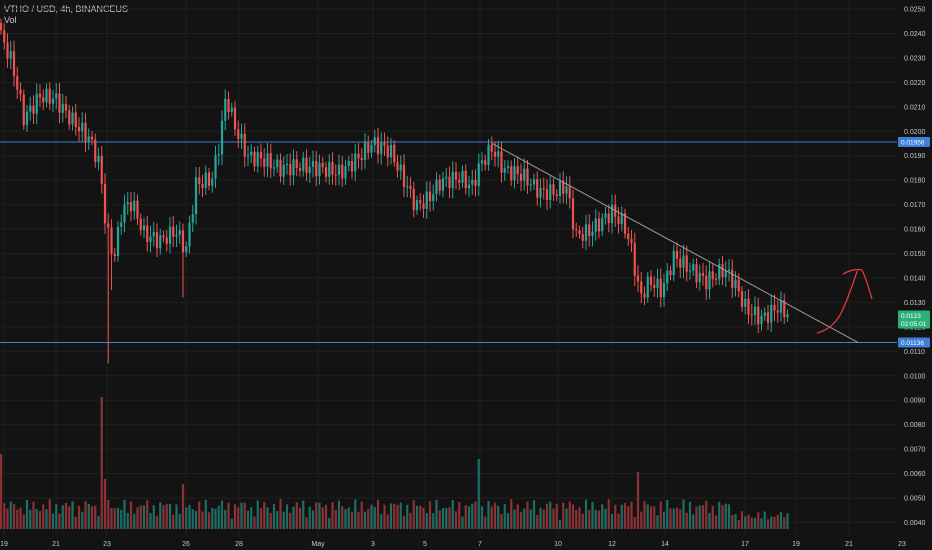 This screenshot has height=550, width=932. What do you see at coordinates (915, 230) in the screenshot?
I see `y-tick-label: 0.0160` at bounding box center [915, 230].